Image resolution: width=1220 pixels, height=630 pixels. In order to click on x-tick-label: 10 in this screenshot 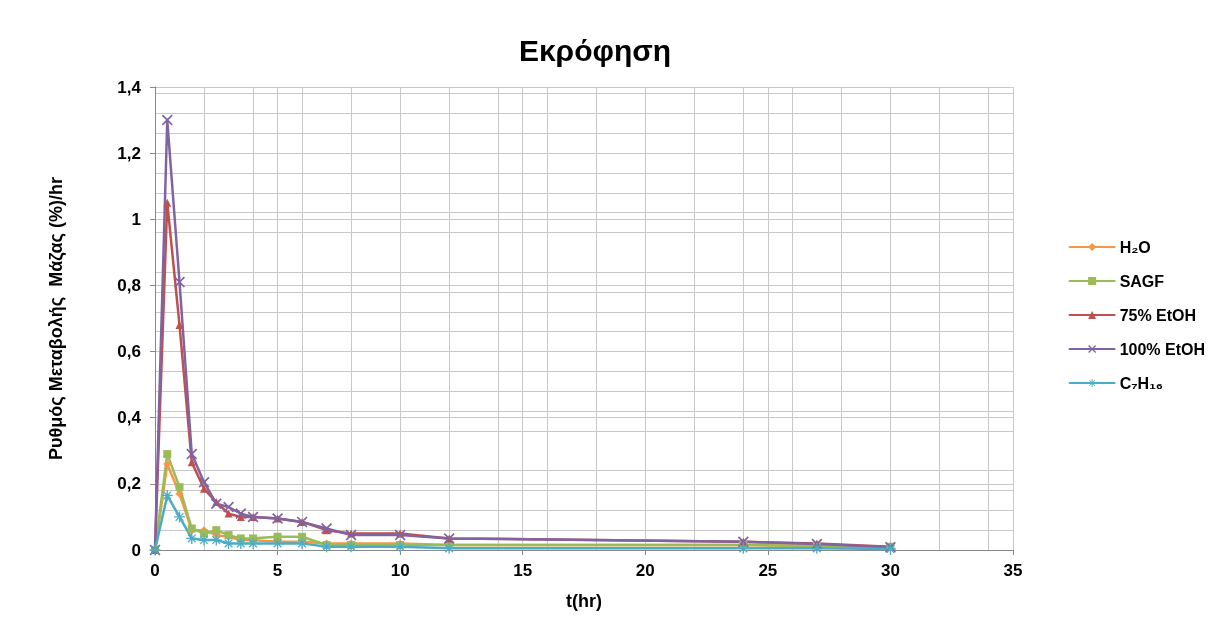, I will do `click(400, 570)`.